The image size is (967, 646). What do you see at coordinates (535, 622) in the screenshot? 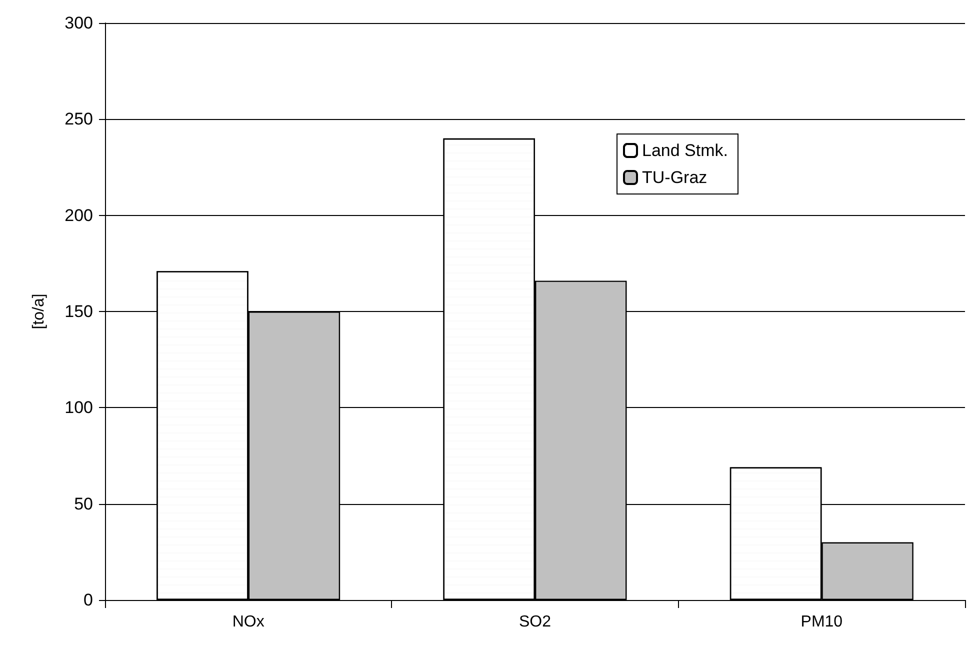
I see `x-tick-label: SO2` at bounding box center [535, 622].